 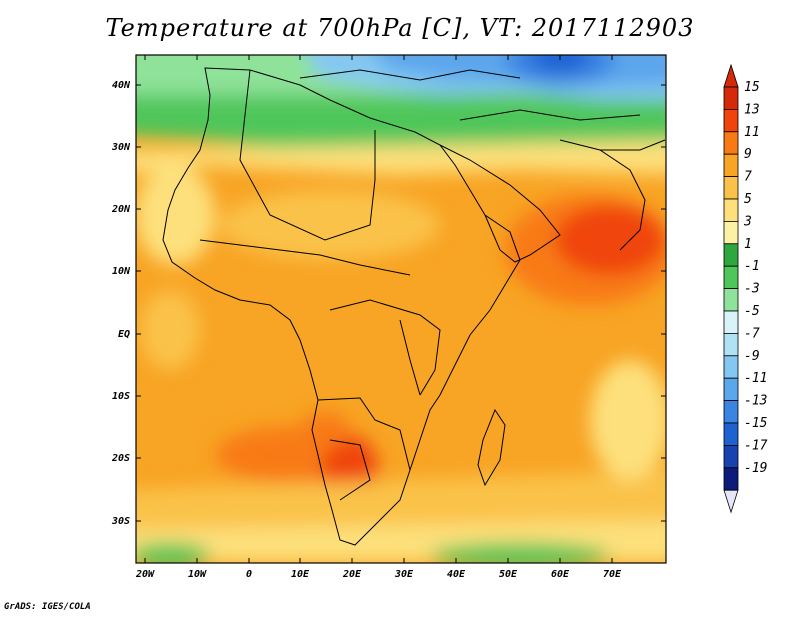 I want to click on lon-label: 30E, so click(x=404, y=574).